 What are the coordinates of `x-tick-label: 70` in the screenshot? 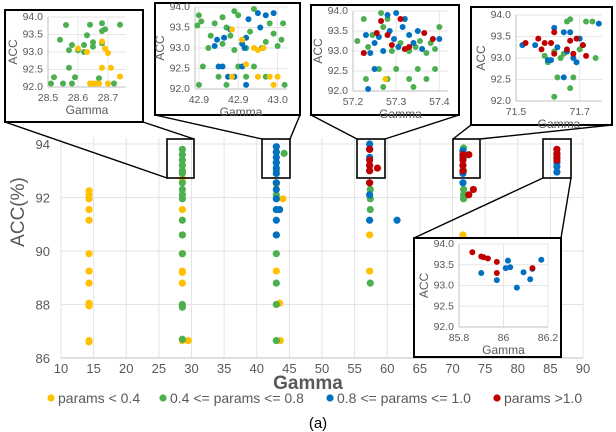 It's located at (452, 368).